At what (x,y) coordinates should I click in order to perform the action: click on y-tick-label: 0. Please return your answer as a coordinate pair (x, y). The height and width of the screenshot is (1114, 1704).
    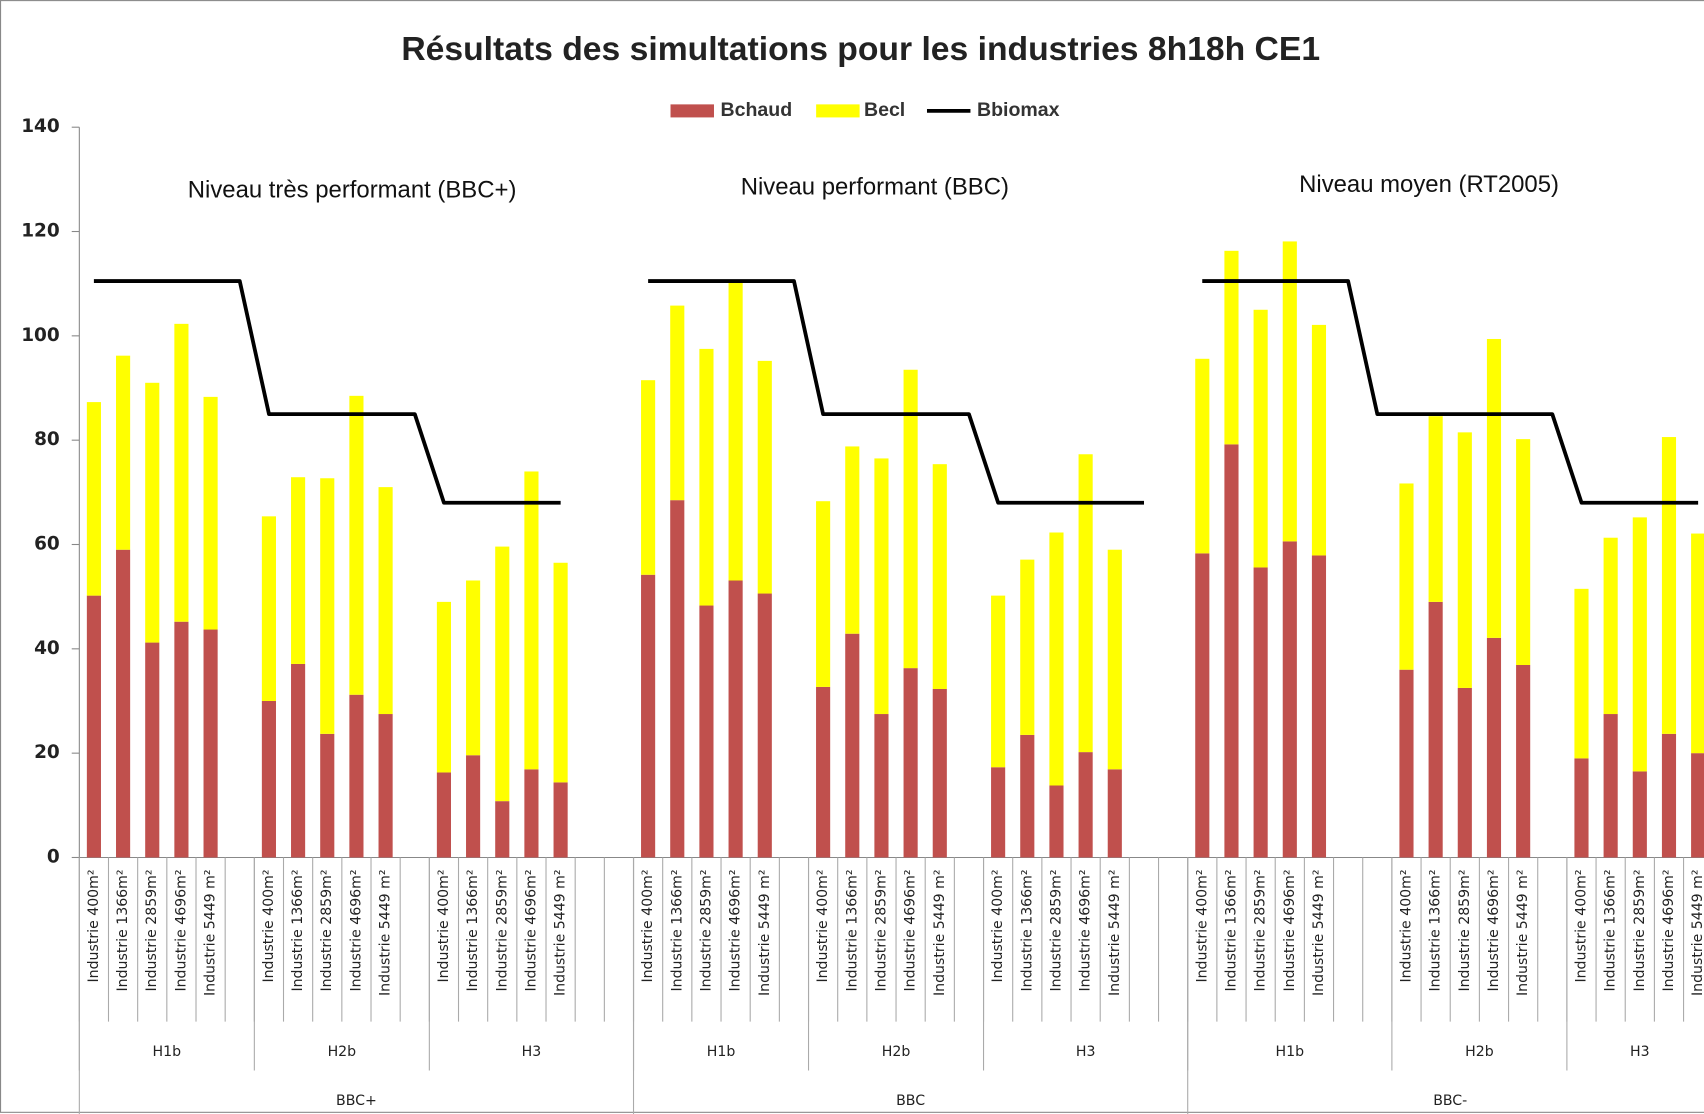
    Looking at the image, I should click on (53, 856).